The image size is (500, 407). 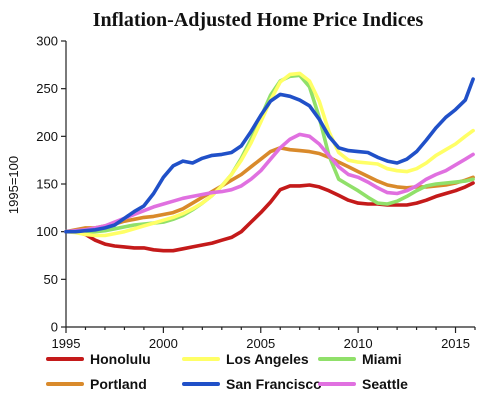 What do you see at coordinates (47, 231) in the screenshot?
I see `y-tick-label: 100` at bounding box center [47, 231].